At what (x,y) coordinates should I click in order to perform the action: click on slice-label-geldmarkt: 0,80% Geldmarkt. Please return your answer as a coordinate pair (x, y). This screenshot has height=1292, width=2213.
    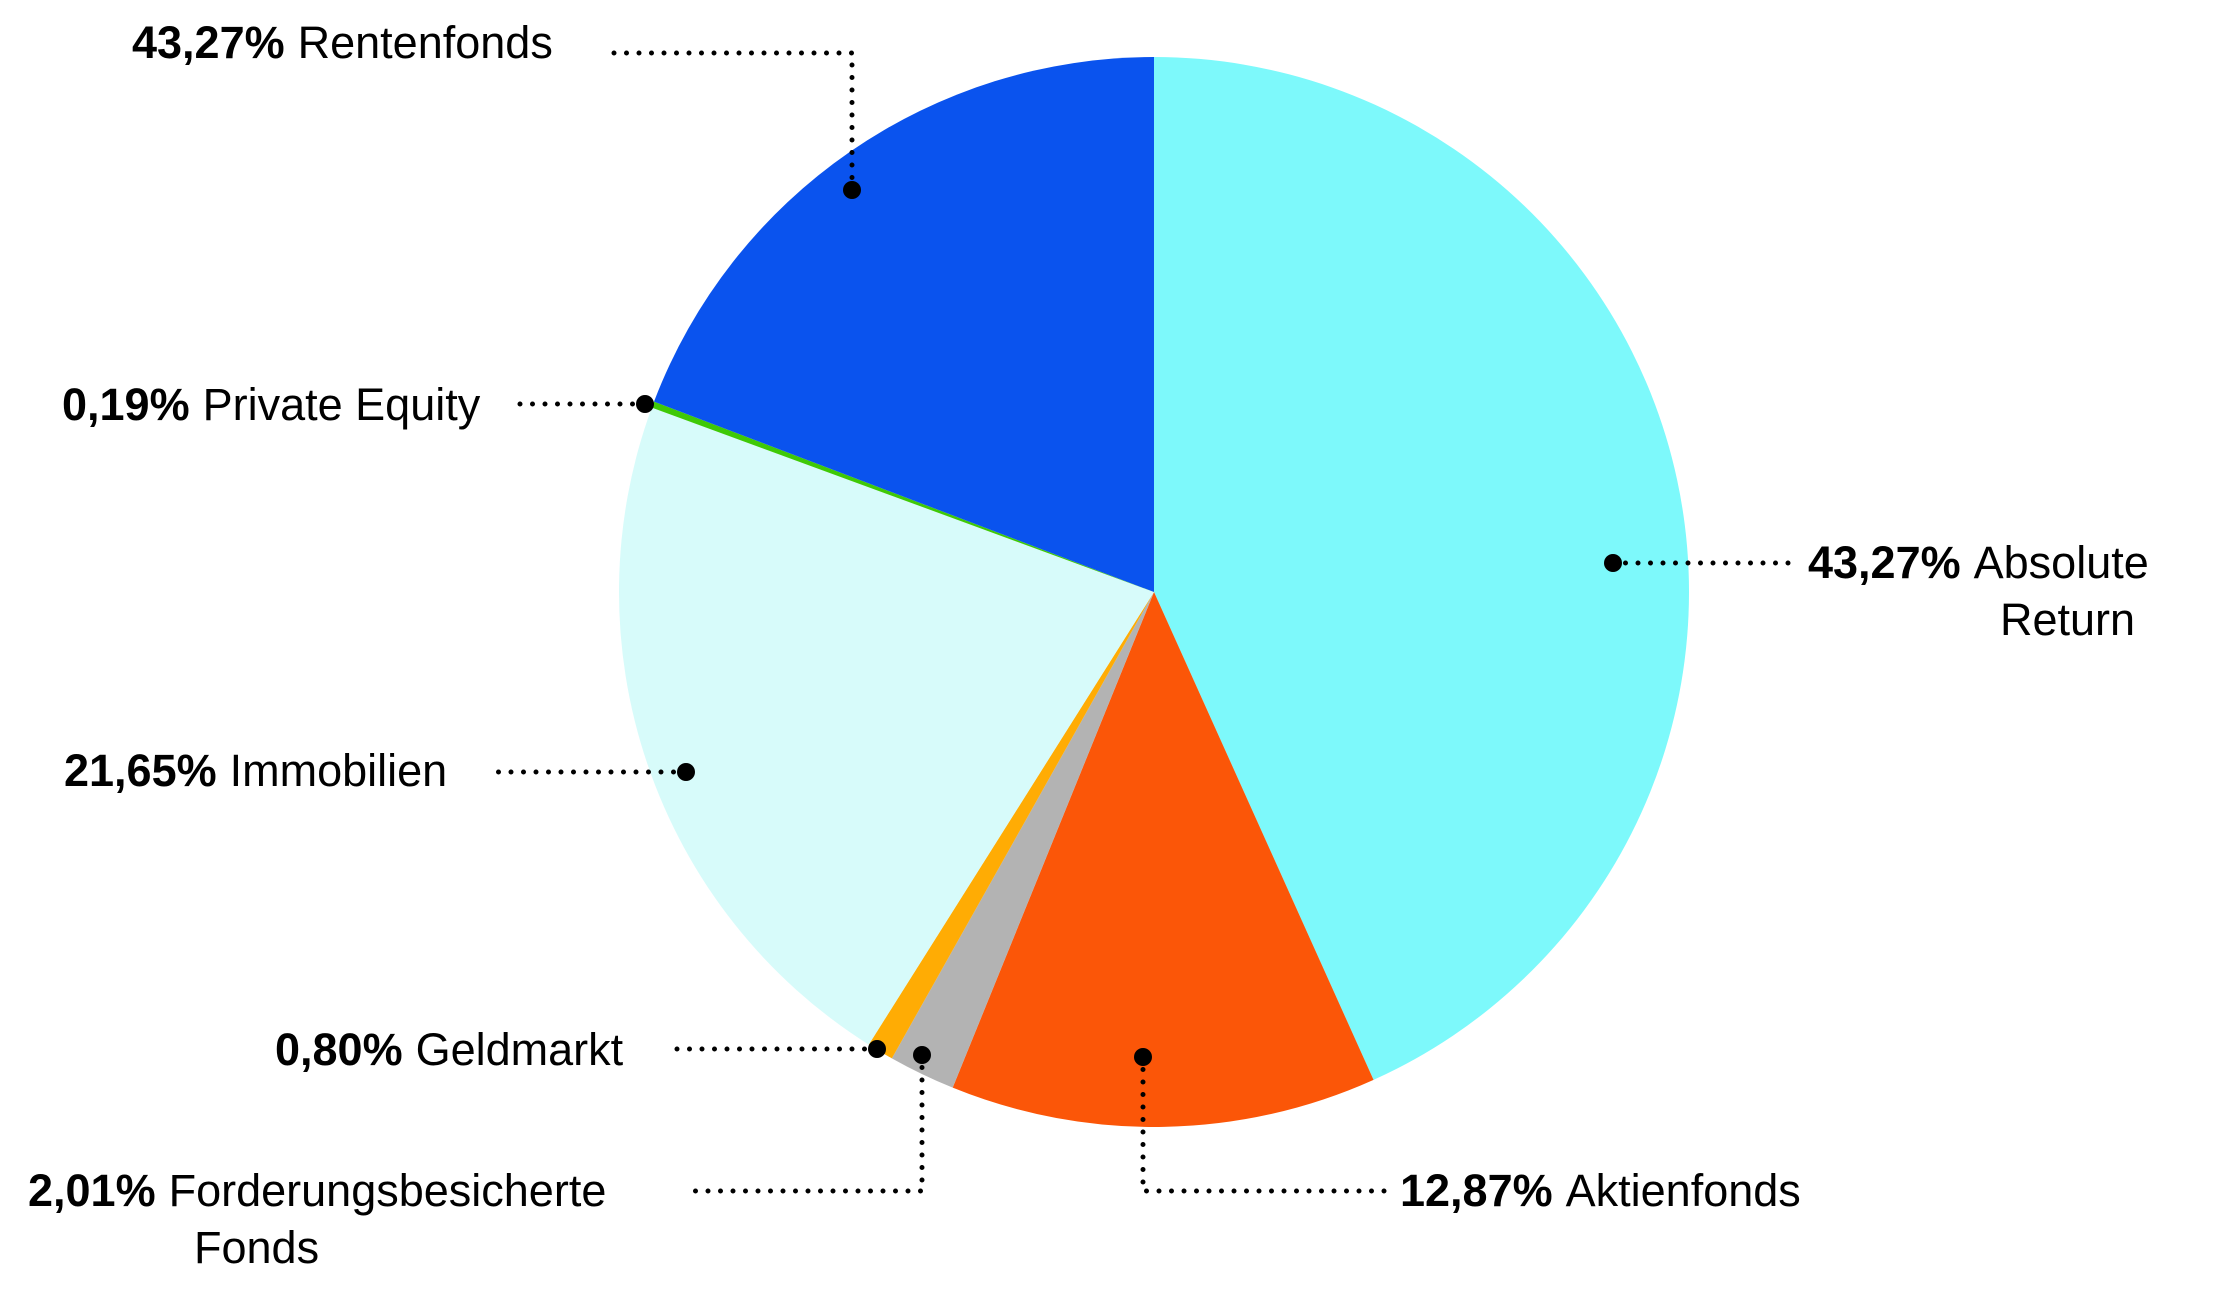
    Looking at the image, I should click on (449, 1049).